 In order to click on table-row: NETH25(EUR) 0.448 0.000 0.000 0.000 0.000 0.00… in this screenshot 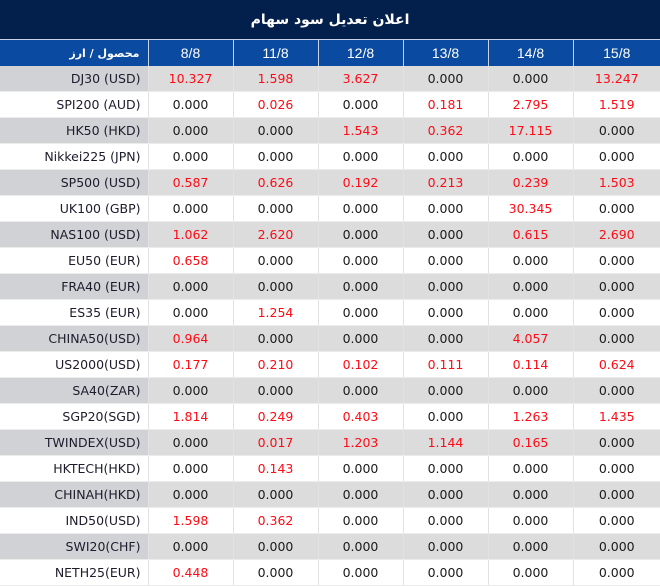, I will do `click(330, 572)`.